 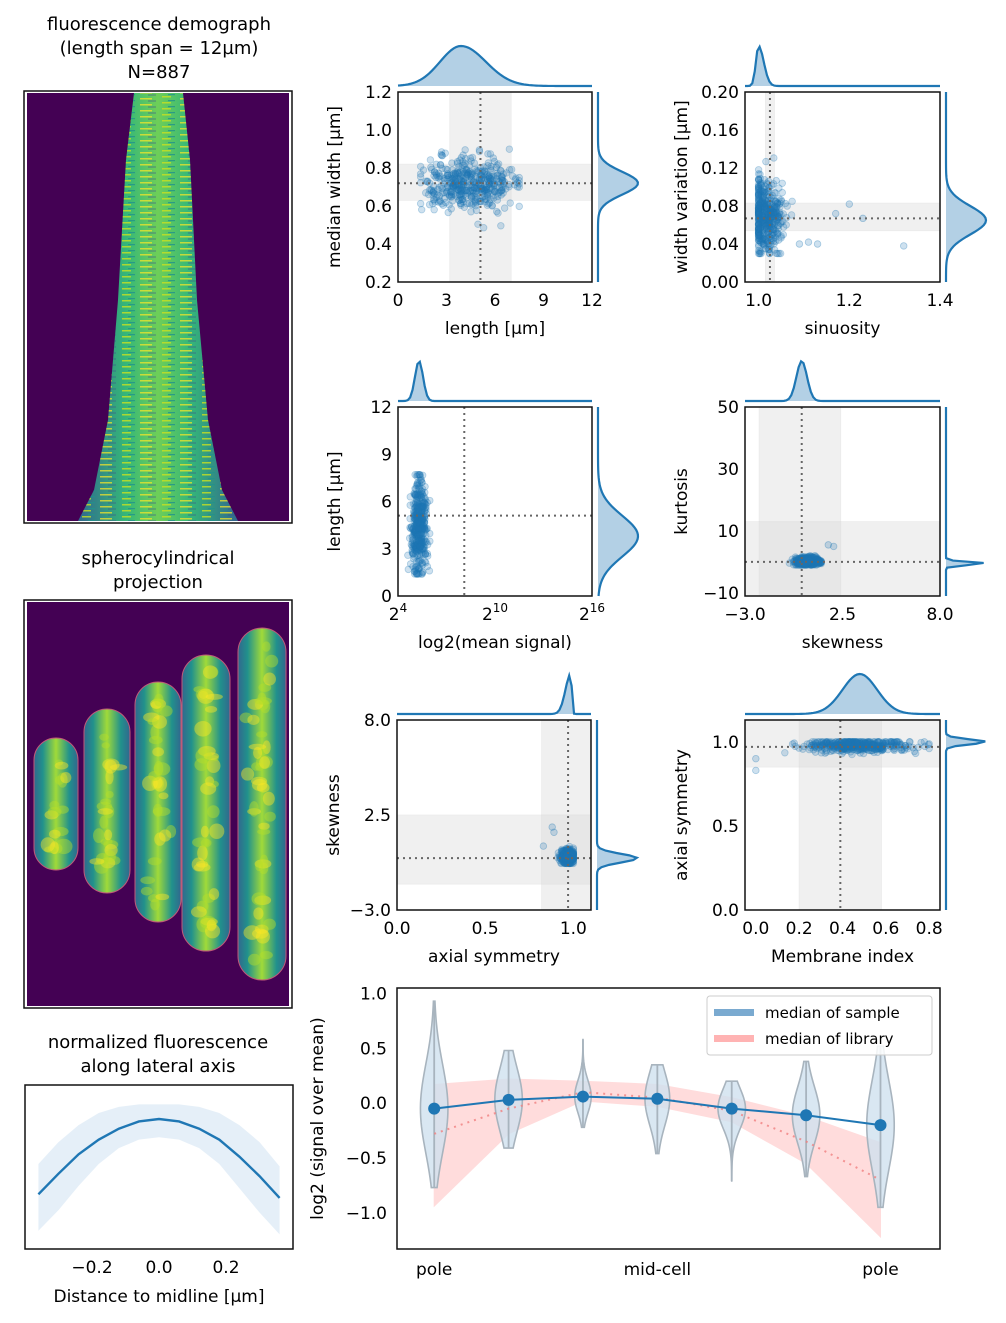 I want to click on y-tick-label: 0.5, so click(x=725, y=827).